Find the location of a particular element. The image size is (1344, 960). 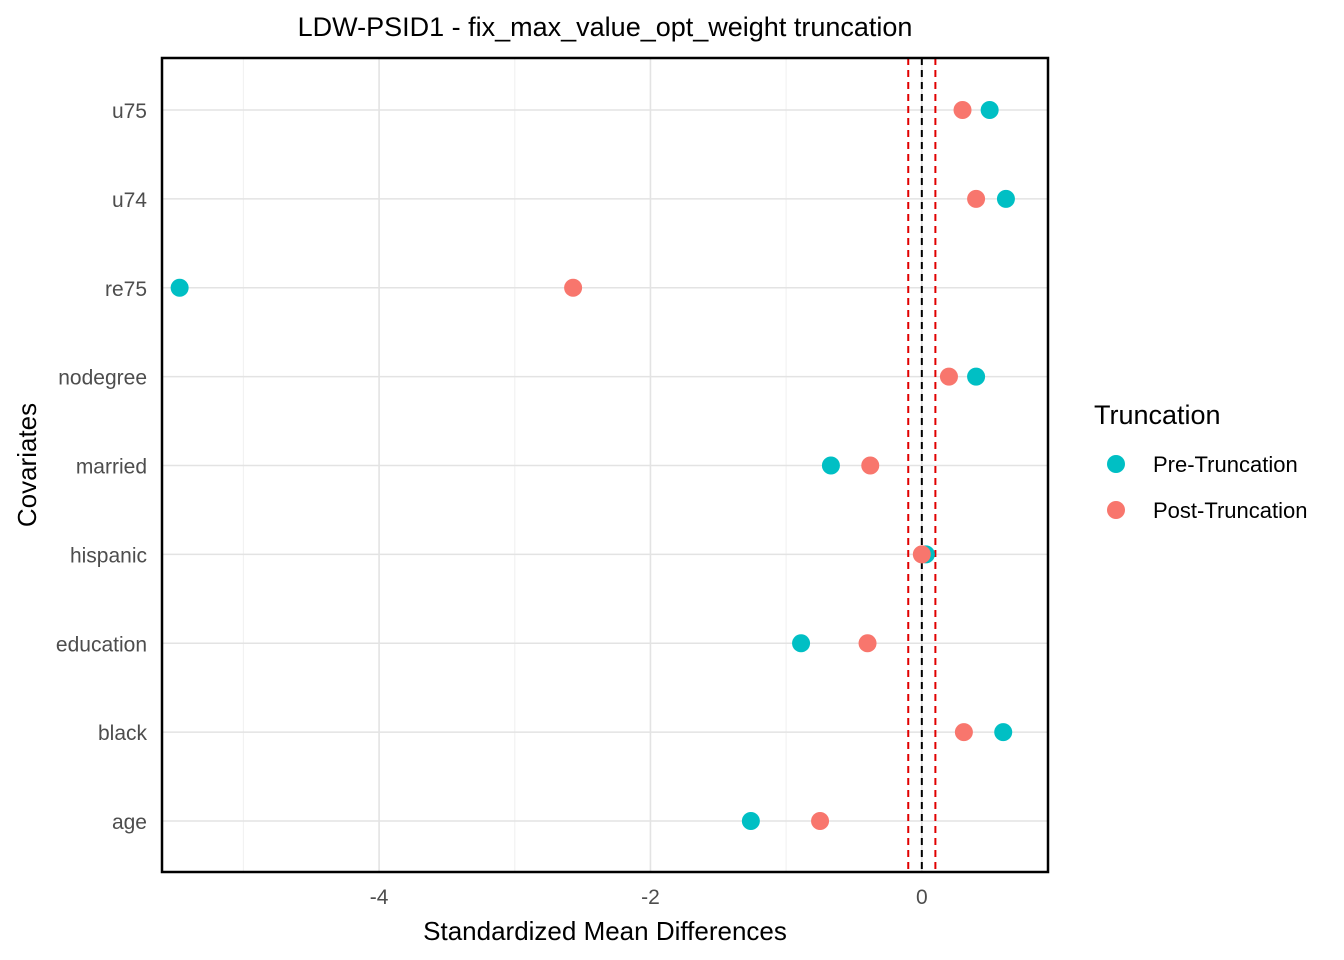

point-post-truncation-nodegree is located at coordinates (948, 376).